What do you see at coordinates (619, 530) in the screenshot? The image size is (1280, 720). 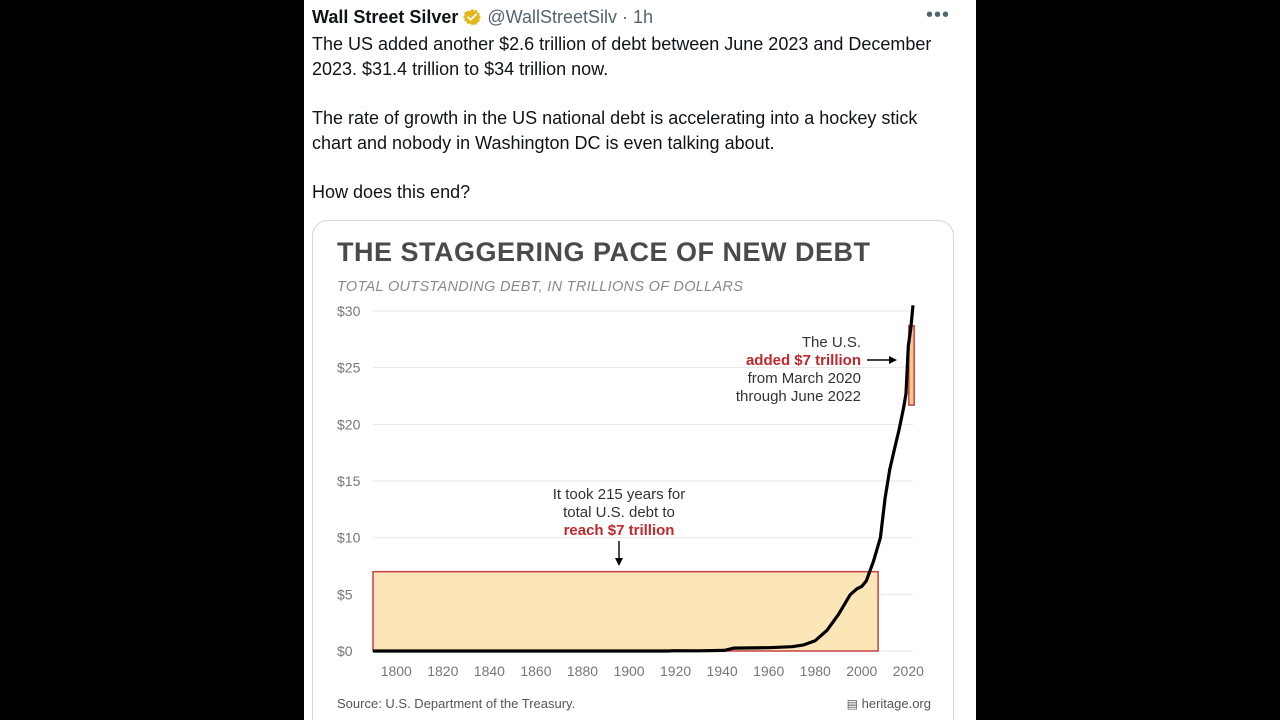 I see `annotation-emphasis: reach $7 trillion` at bounding box center [619, 530].